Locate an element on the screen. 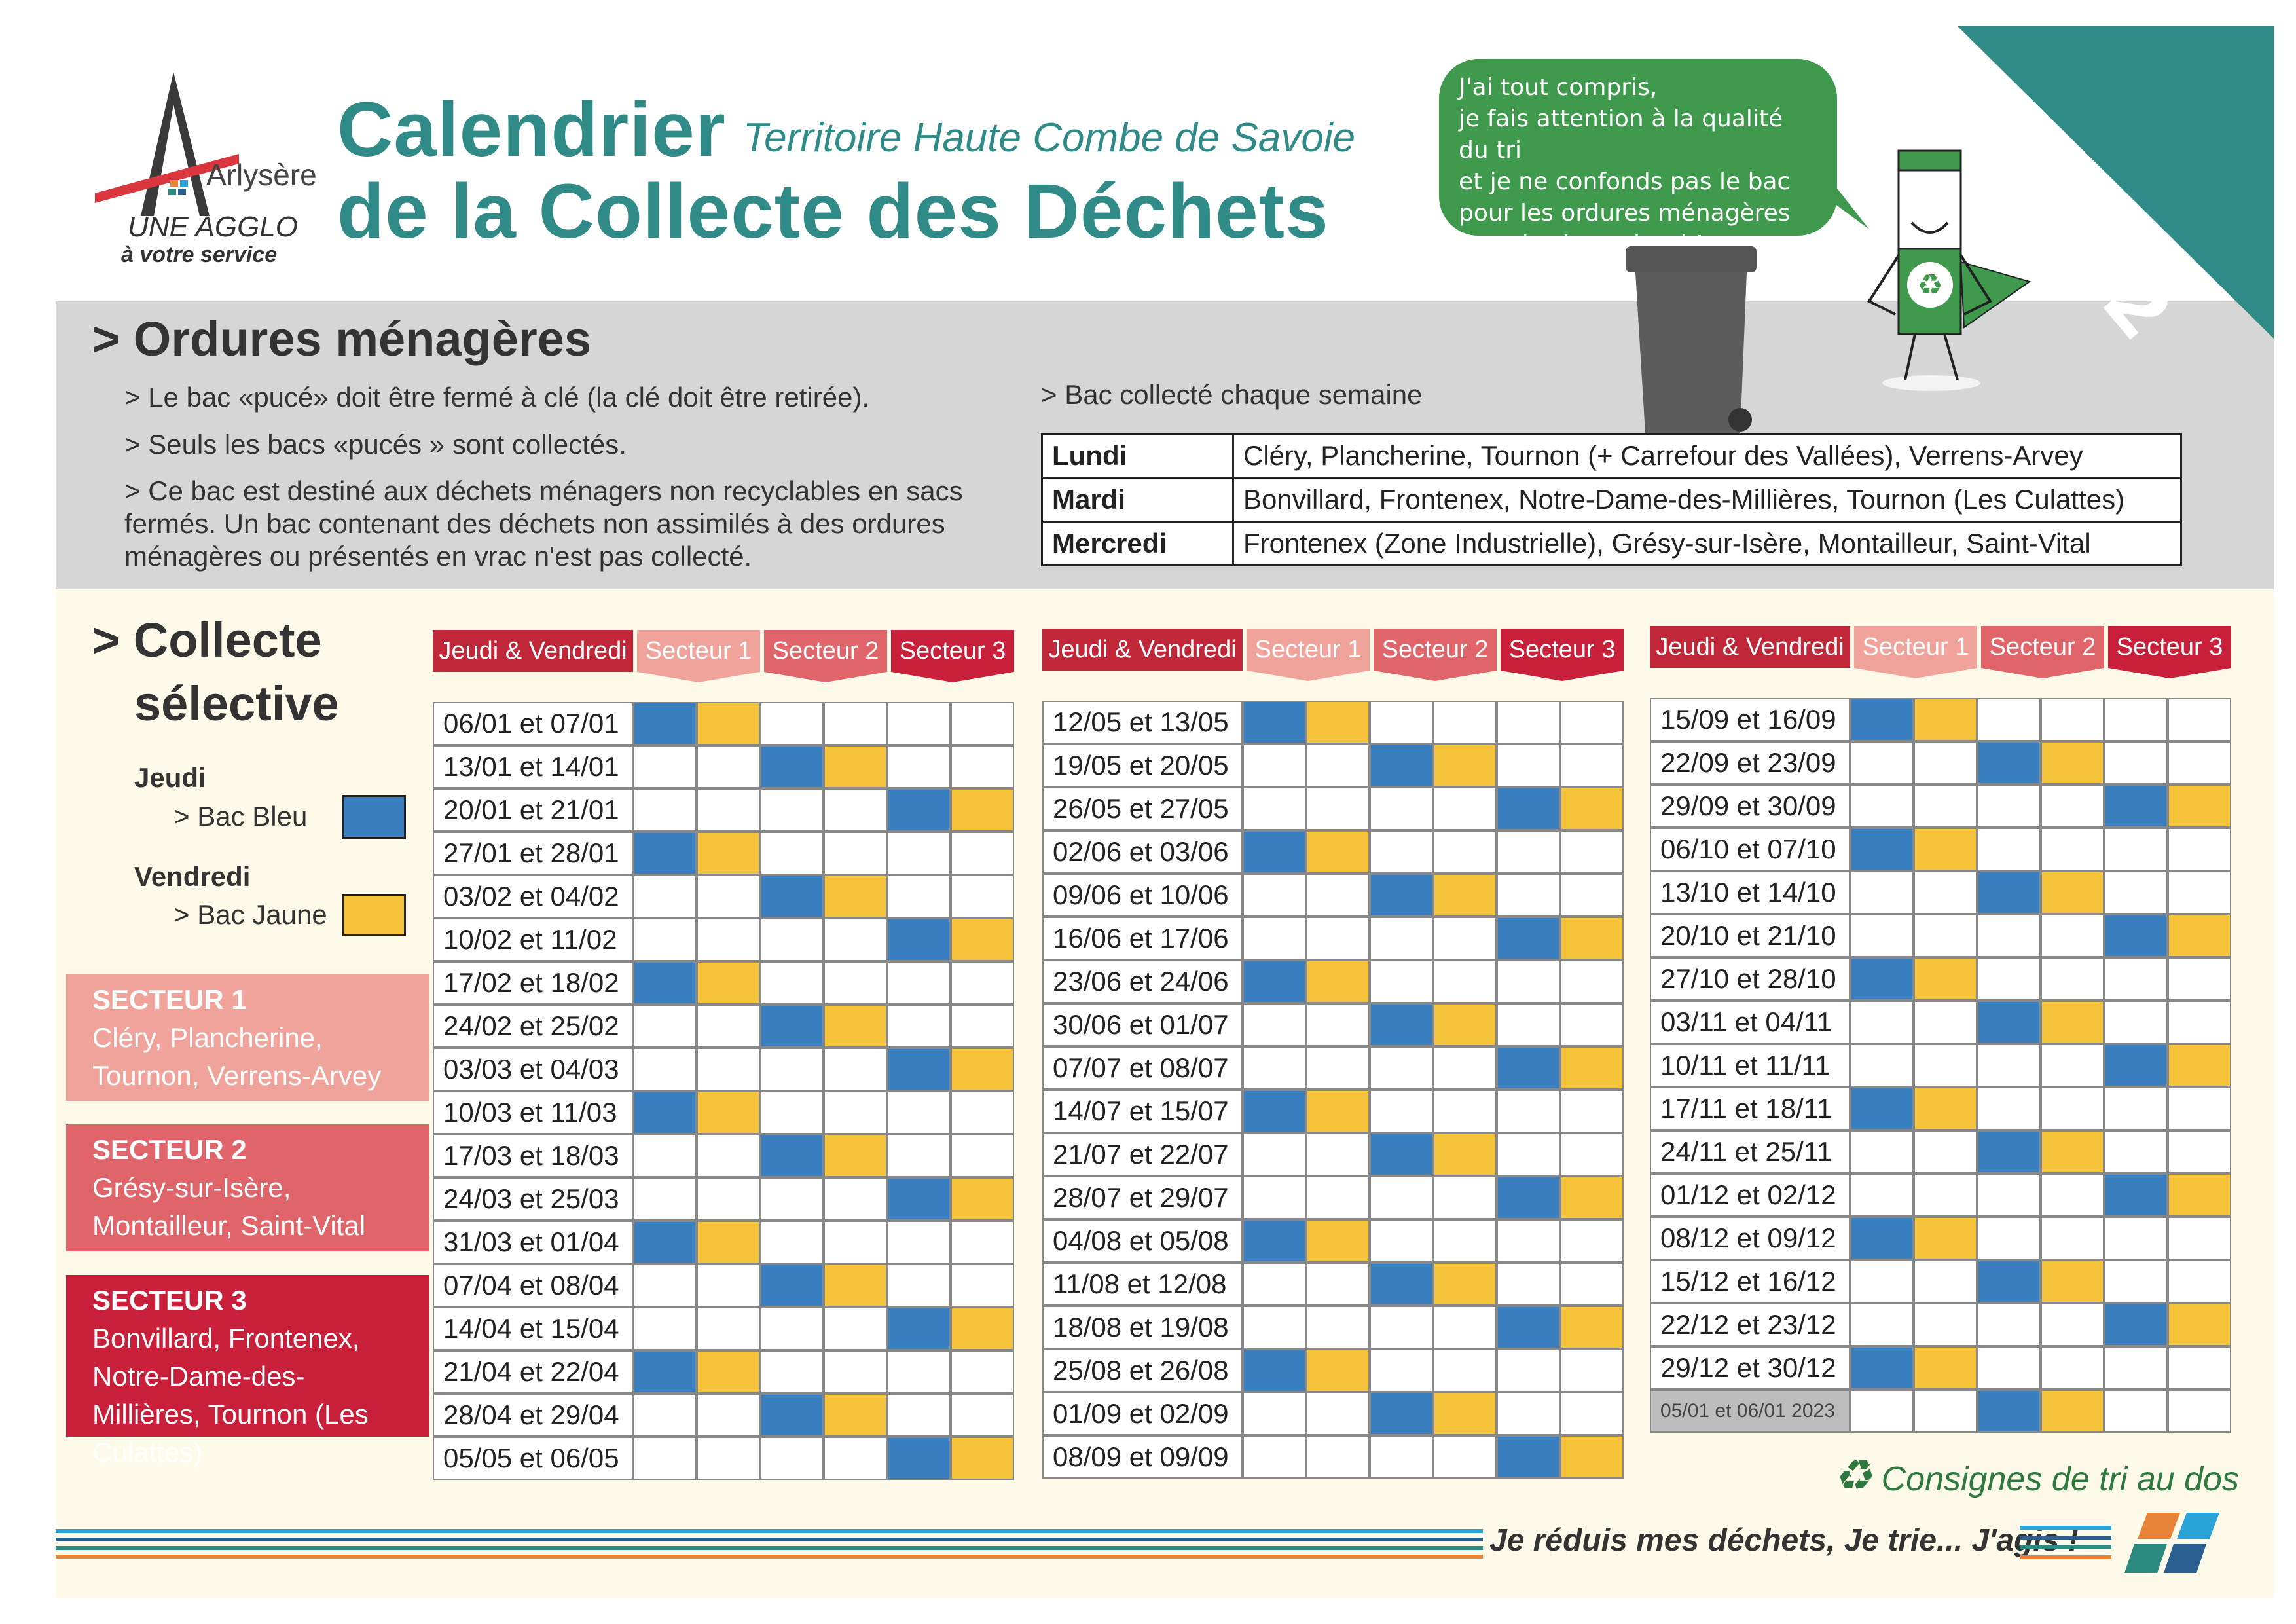 The width and height of the screenshot is (2296, 1624). collection-dates: 17/03 et 18/03 is located at coordinates (533, 1155).